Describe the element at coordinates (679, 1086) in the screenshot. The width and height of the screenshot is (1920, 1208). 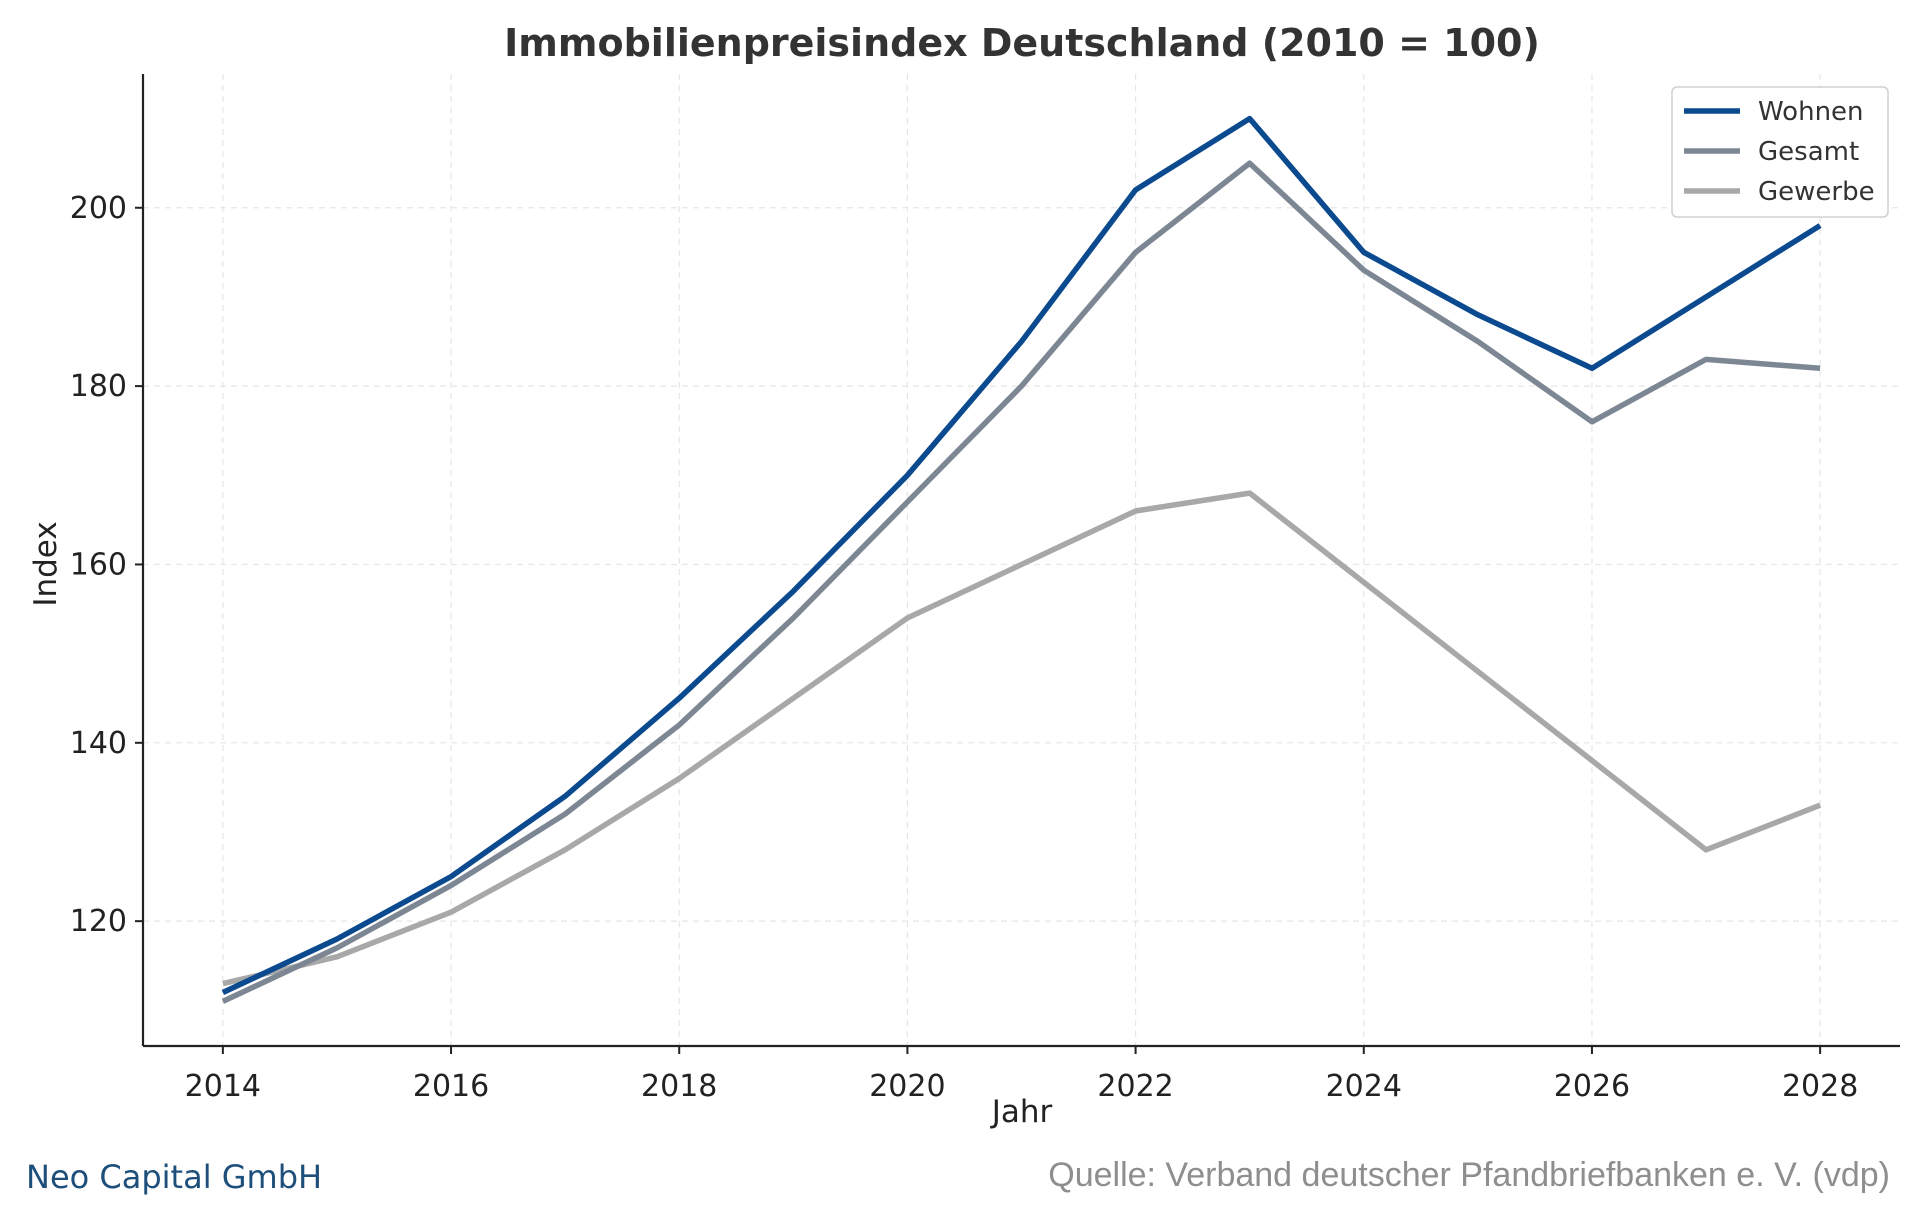
I see `x-tick-label: 2018` at that location.